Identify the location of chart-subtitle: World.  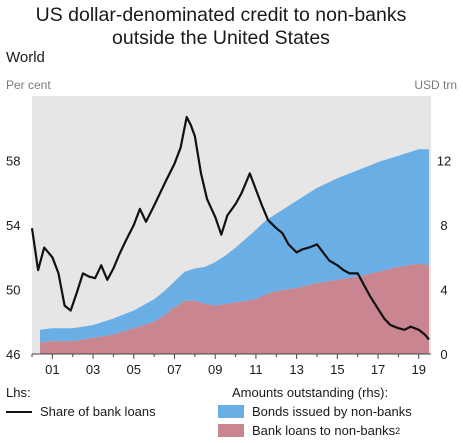
(25, 57).